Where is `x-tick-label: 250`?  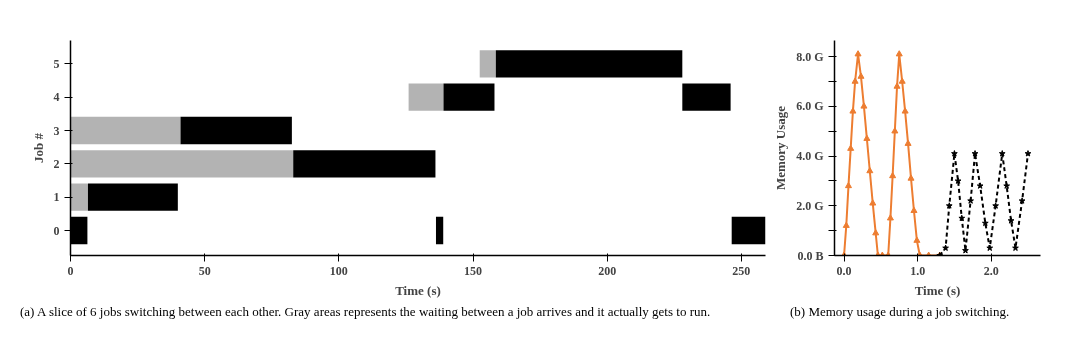 x-tick-label: 250 is located at coordinates (741, 270).